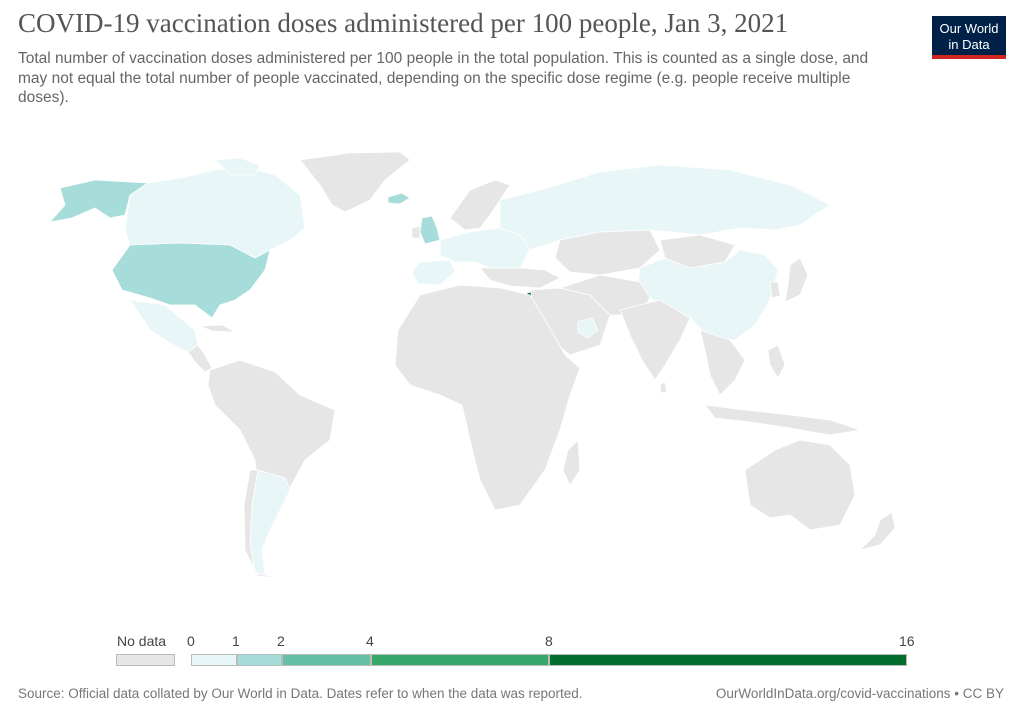 The height and width of the screenshot is (723, 1024). I want to click on country-philippines, so click(776, 361).